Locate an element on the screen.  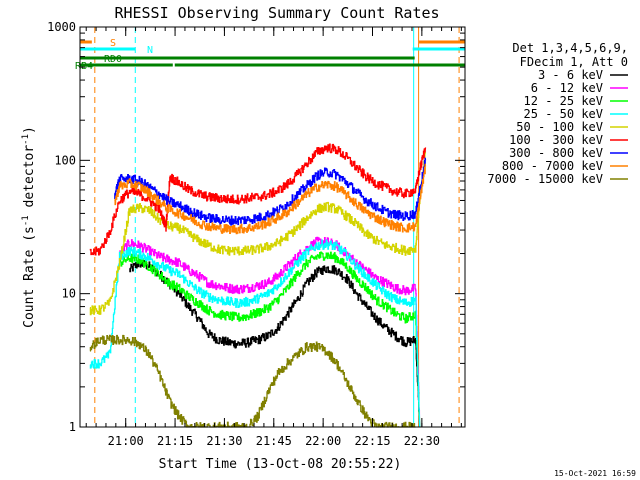
x-tick-label: 21:00 is located at coordinates (126, 441).